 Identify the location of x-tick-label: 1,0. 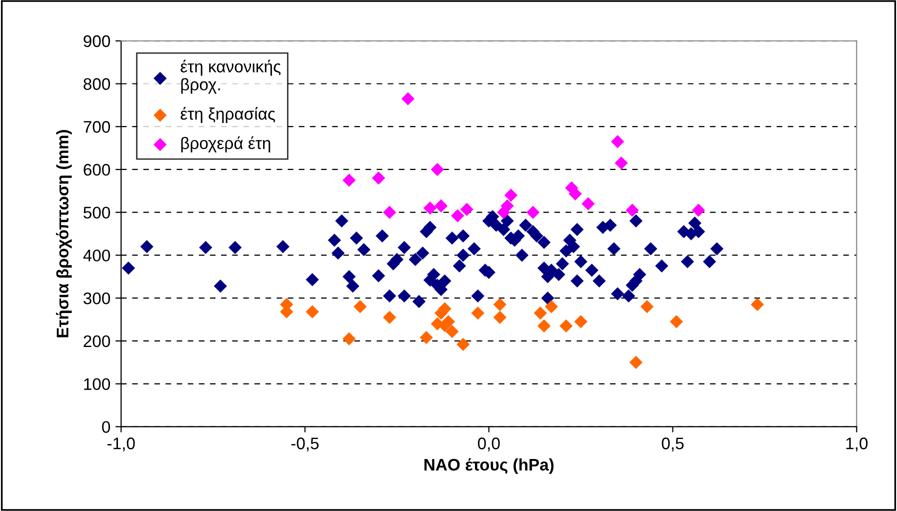
(857, 445).